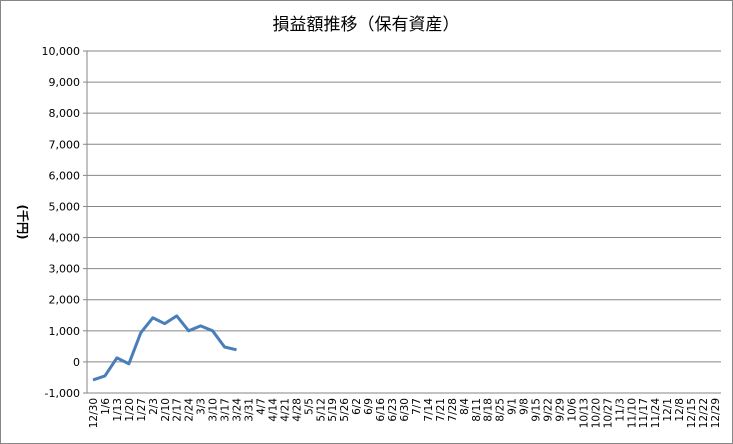 Image resolution: width=733 pixels, height=444 pixels. What do you see at coordinates (166, 410) in the screenshot?
I see `x-tick-label: 2/10` at bounding box center [166, 410].